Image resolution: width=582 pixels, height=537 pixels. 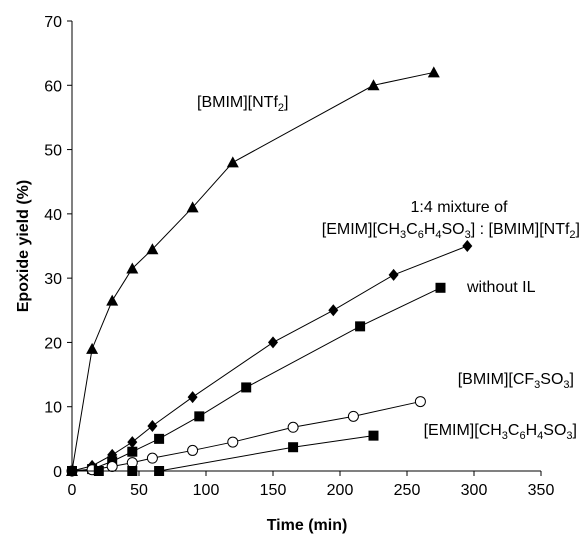 What do you see at coordinates (307, 525) in the screenshot?
I see `x-axis-title: Time (min)` at bounding box center [307, 525].